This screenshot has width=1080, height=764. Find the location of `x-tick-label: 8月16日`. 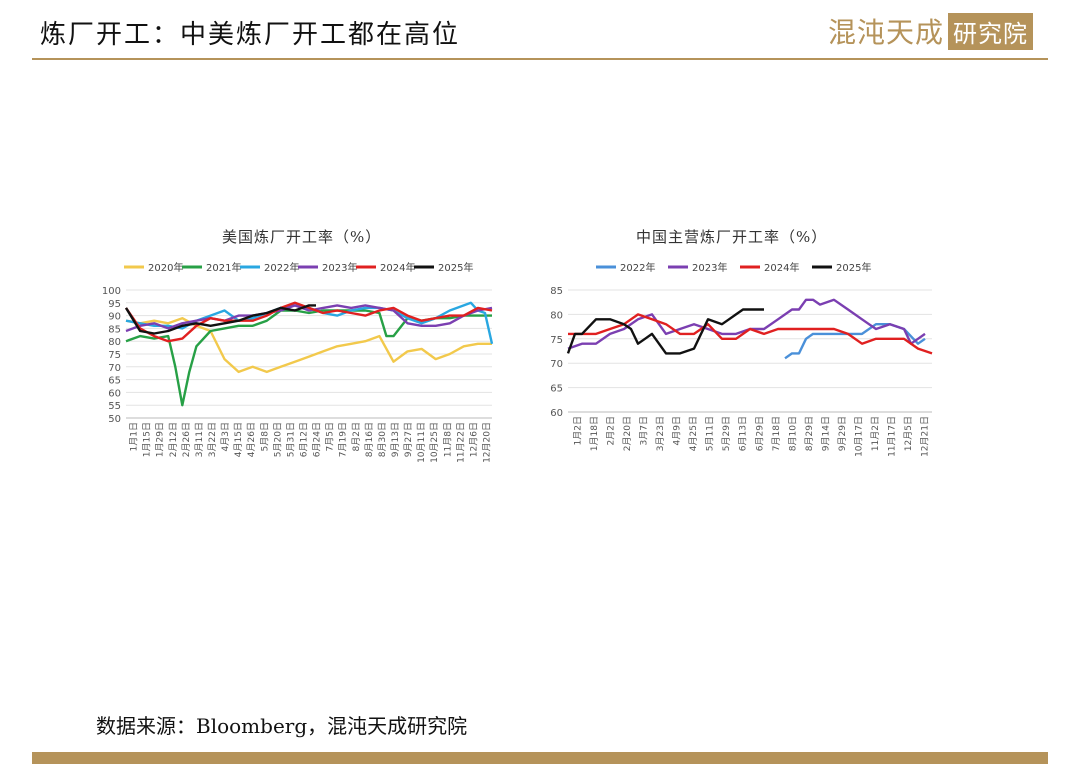

x-tick-label: 8月16日 is located at coordinates (369, 439).